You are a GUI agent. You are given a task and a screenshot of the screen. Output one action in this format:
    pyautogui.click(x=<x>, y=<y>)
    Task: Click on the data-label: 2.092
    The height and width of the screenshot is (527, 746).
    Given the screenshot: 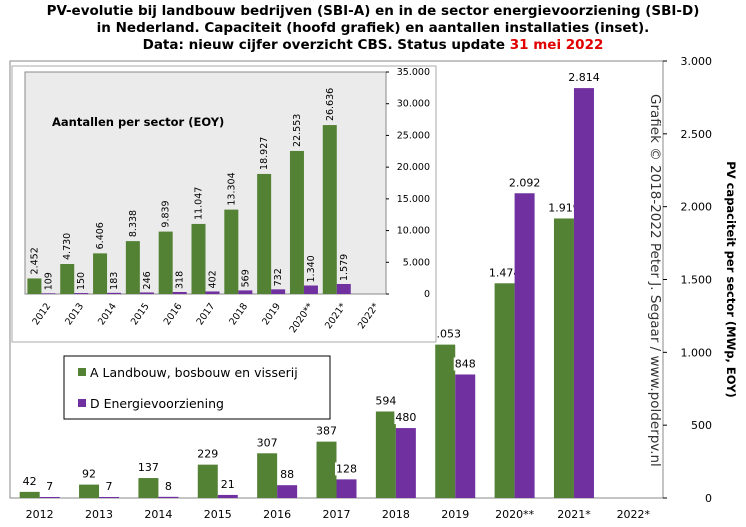 What is the action you would take?
    pyautogui.click(x=525, y=182)
    